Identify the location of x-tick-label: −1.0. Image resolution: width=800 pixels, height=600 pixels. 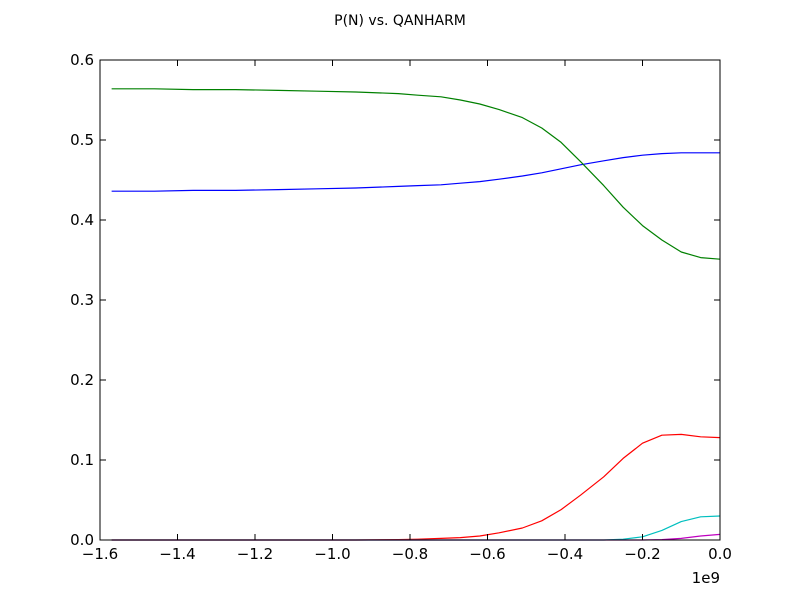
(332, 554).